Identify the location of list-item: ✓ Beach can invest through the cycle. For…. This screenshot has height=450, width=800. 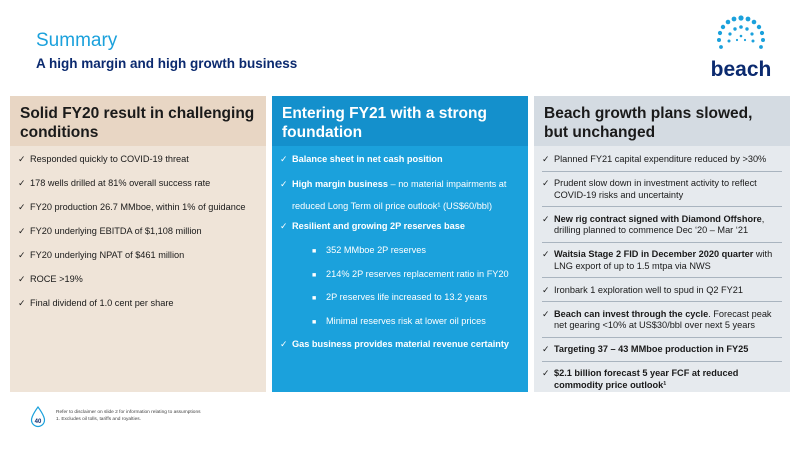
(662, 323).